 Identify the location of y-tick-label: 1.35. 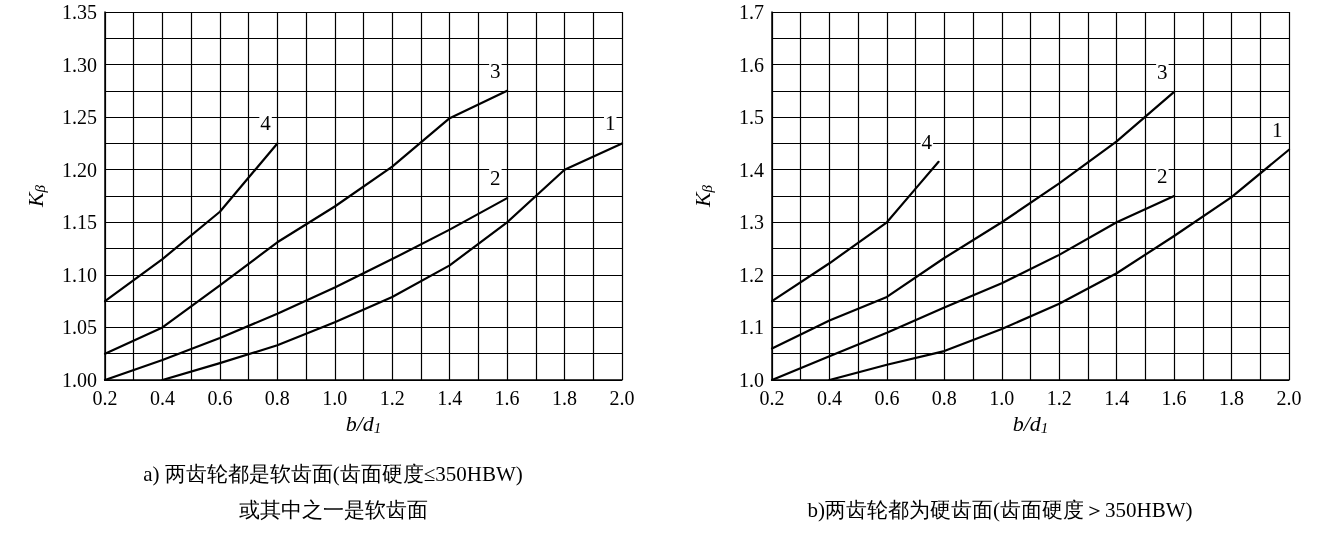
(79, 12).